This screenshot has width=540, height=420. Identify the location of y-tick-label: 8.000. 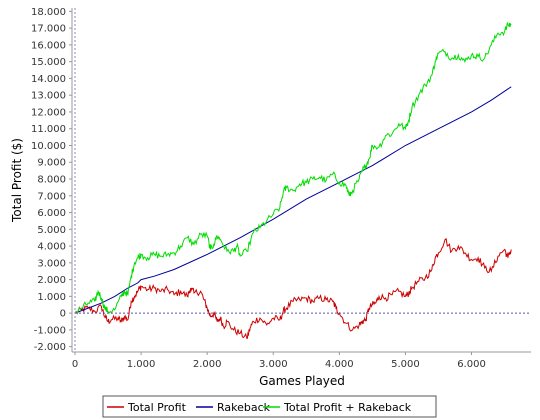
(51, 180).